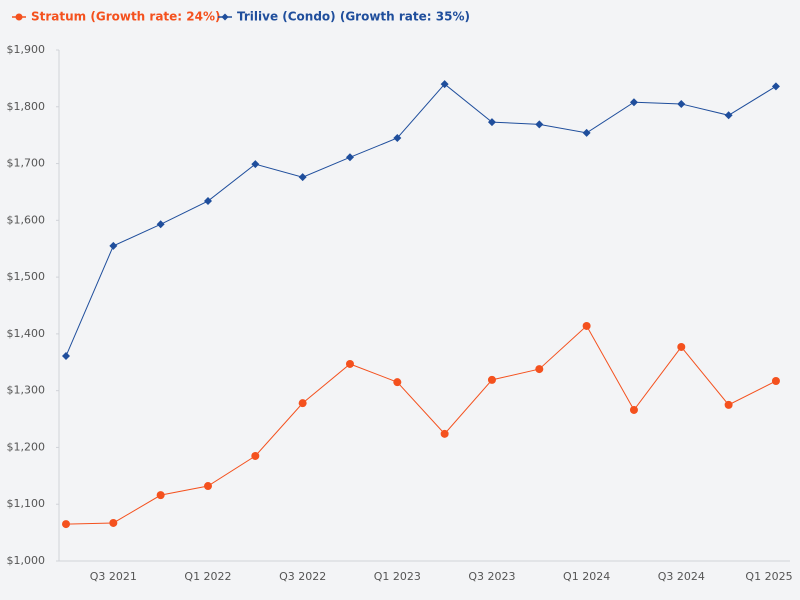  I want to click on x-tick-label: Q3 2021, so click(113, 576).